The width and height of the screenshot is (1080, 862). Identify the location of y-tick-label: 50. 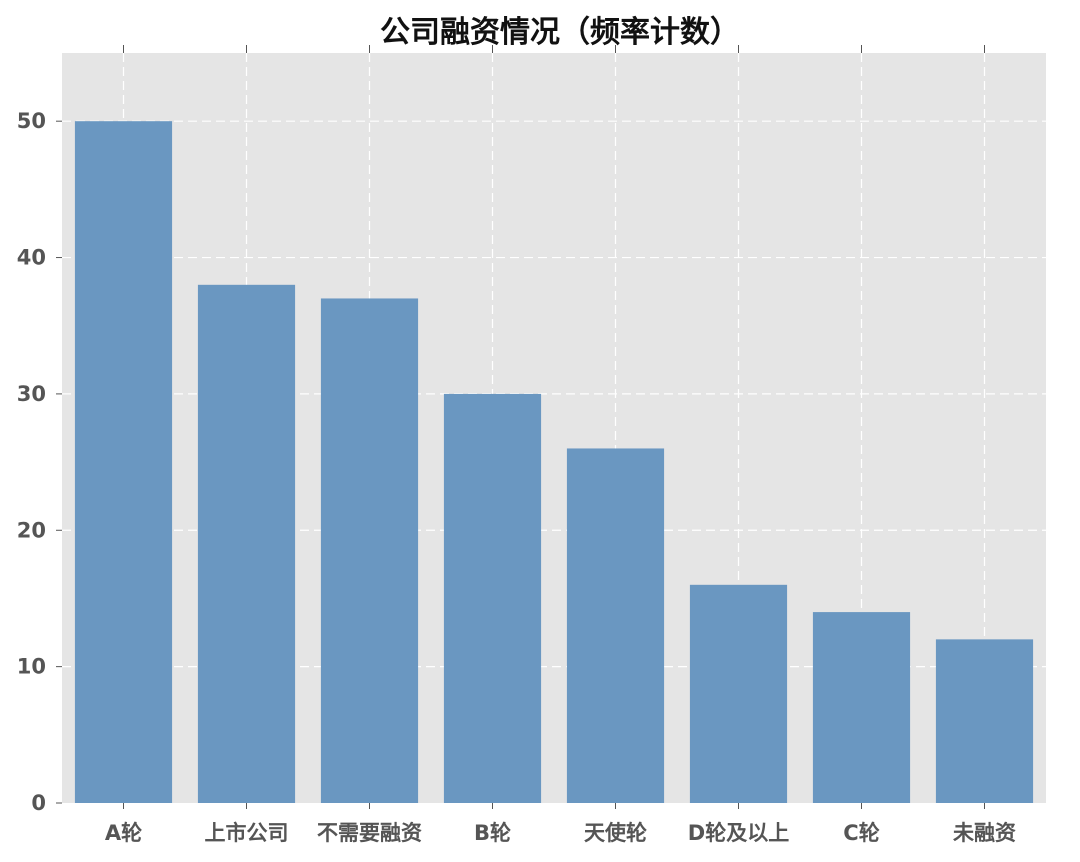
(31, 121).